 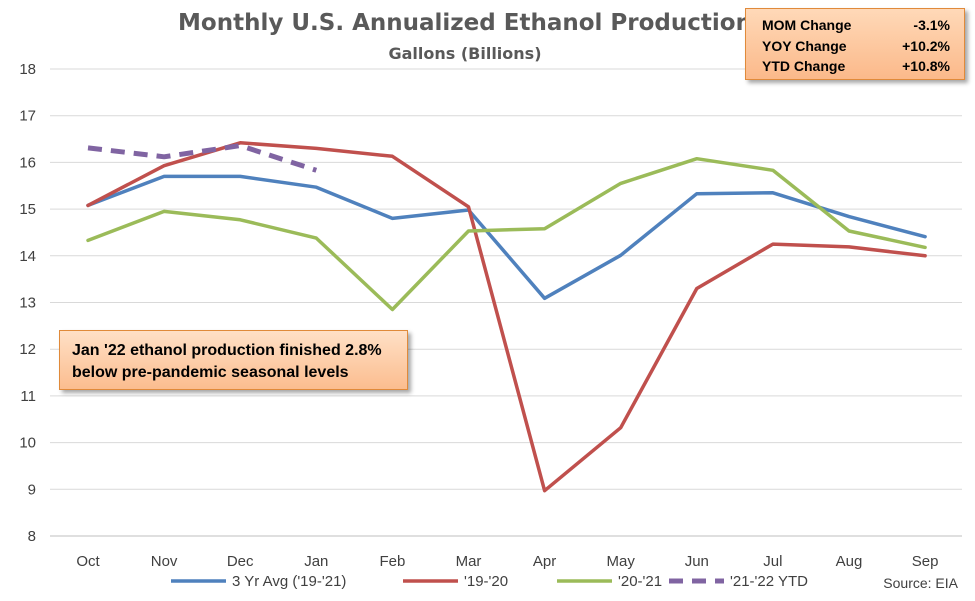 What do you see at coordinates (769, 581) in the screenshot?
I see `legend-label: '21-'22 YTD` at bounding box center [769, 581].